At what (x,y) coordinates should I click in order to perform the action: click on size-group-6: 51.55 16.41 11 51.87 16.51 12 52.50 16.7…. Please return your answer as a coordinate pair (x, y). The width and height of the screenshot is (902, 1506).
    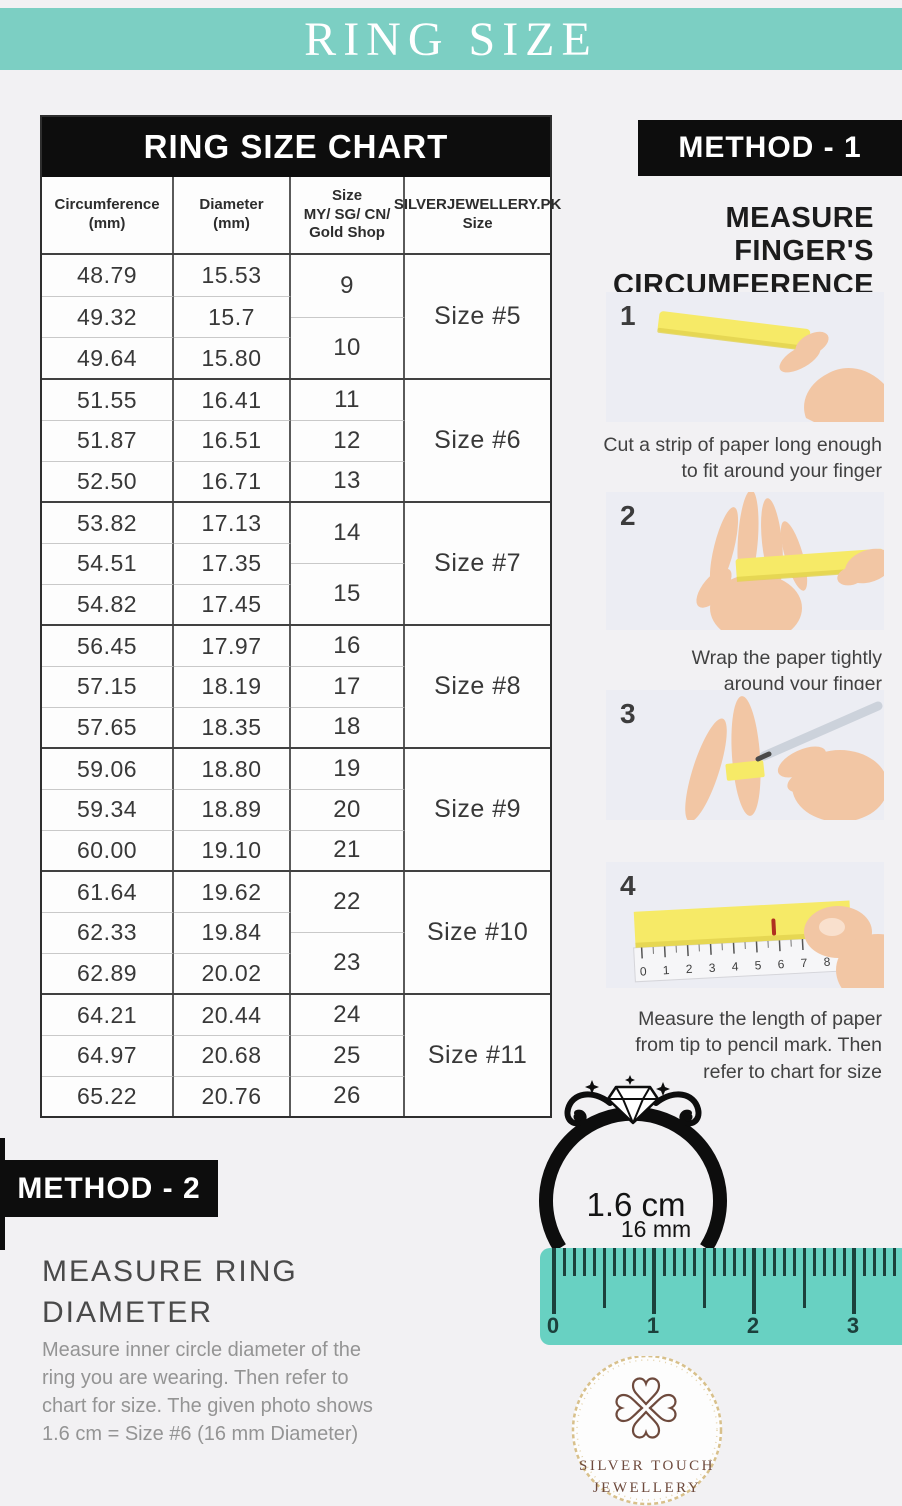
    Looking at the image, I should click on (296, 439).